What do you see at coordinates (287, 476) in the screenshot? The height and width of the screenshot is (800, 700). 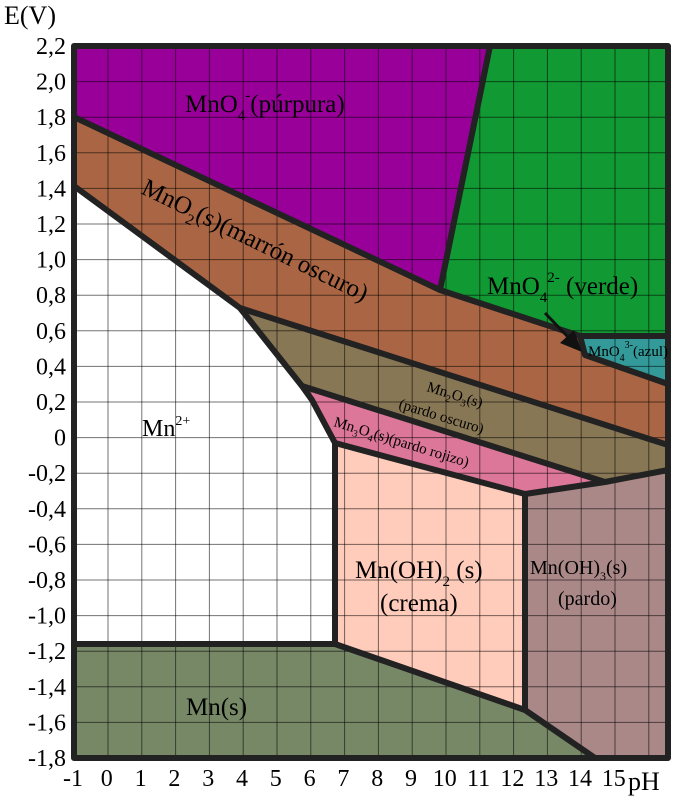 I see `boundary-mn2-oxides` at bounding box center [287, 476].